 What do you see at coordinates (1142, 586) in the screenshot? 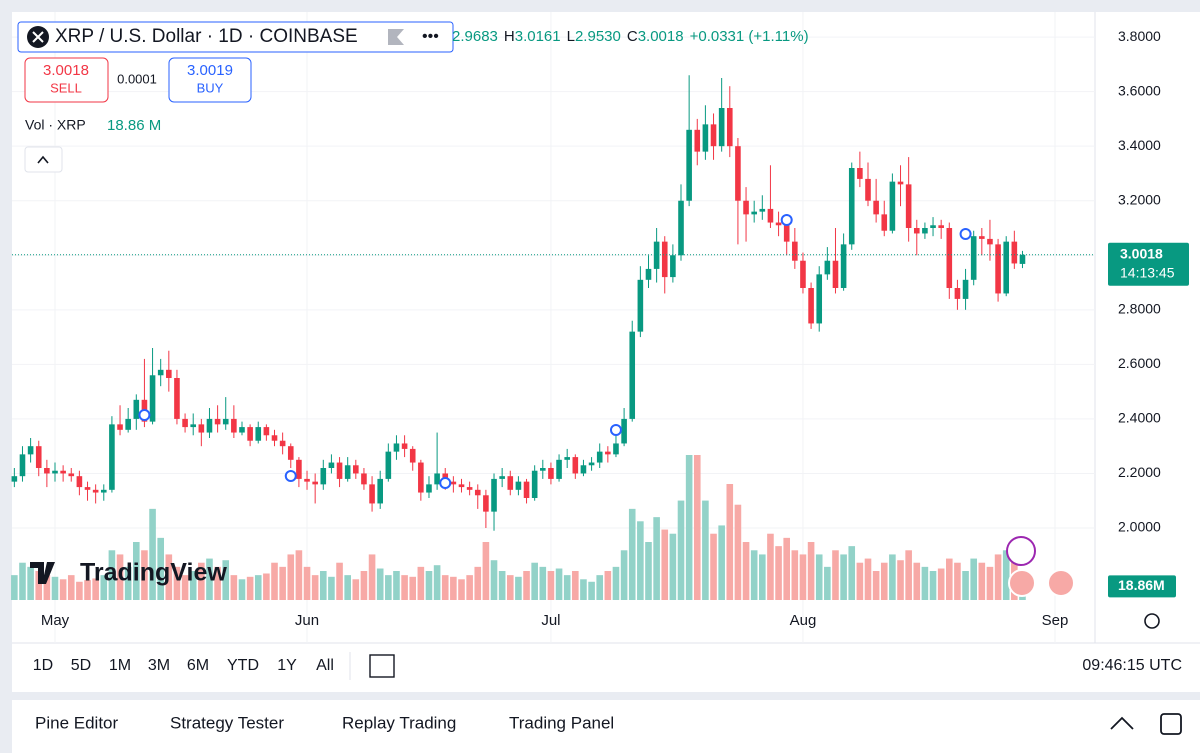
I see `volume-label-box` at bounding box center [1142, 586].